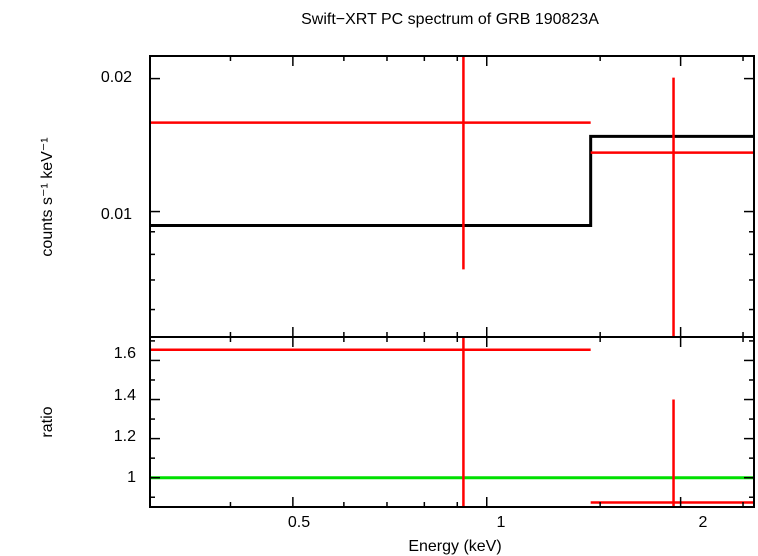  What do you see at coordinates (452, 180) in the screenshot?
I see `model-step-line` at bounding box center [452, 180].